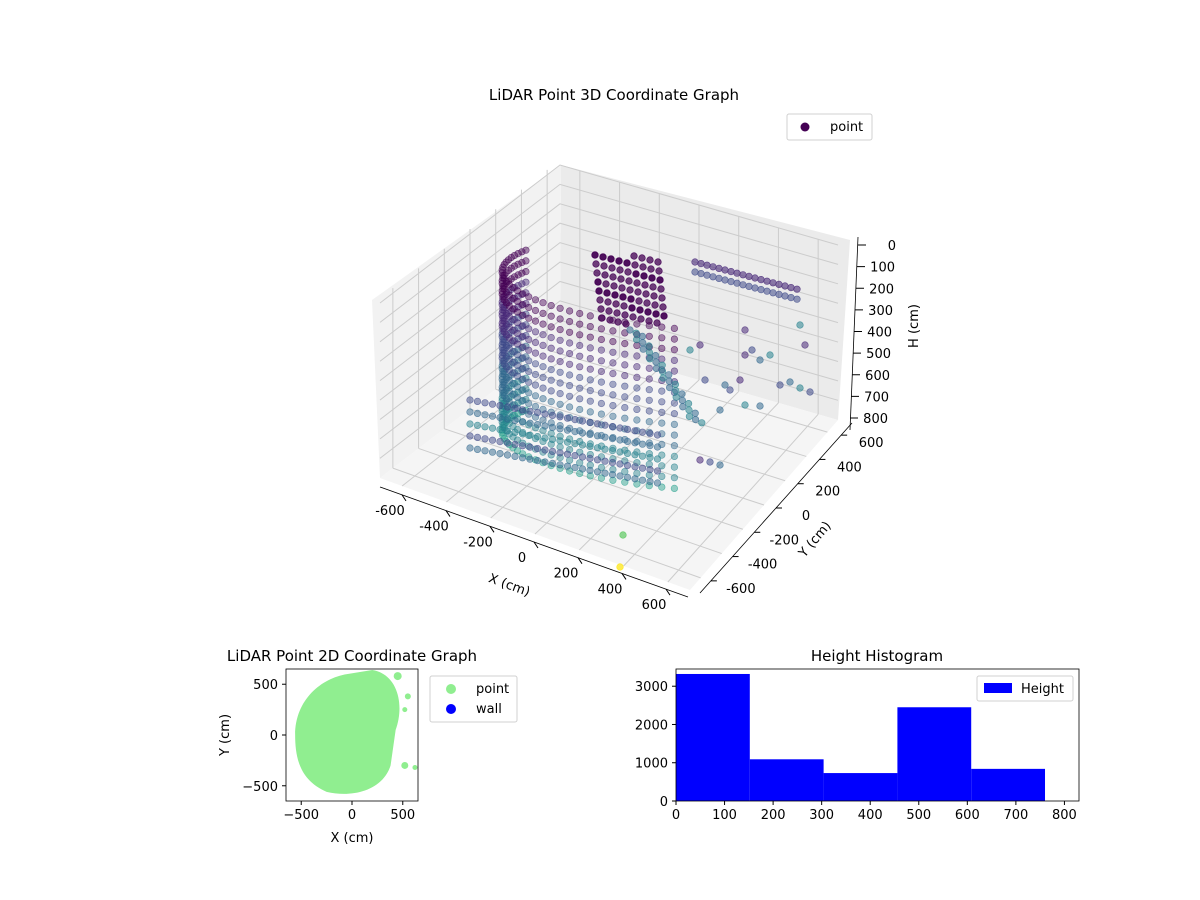  Describe the element at coordinates (478, 542) in the screenshot. I see `x-tick-label-3d-2: -200` at that location.